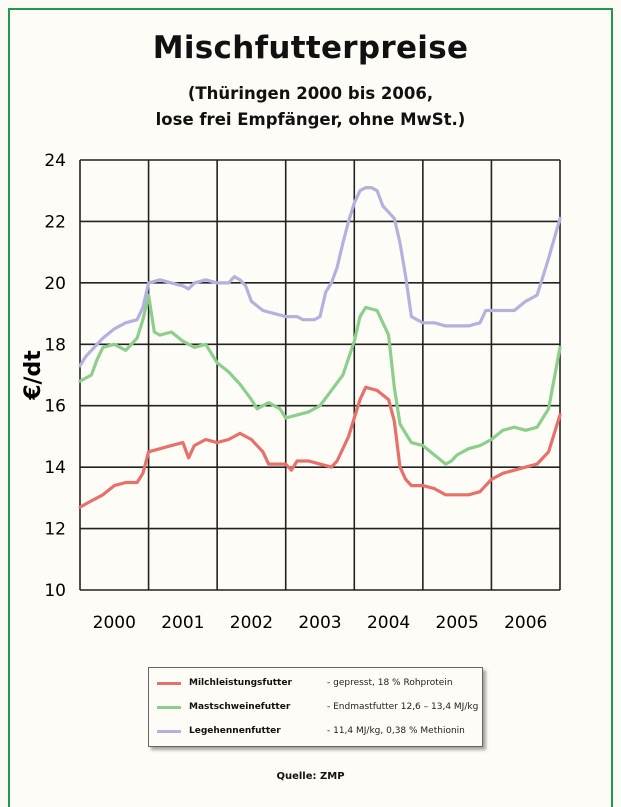 The width and height of the screenshot is (621, 807). What do you see at coordinates (55, 161) in the screenshot?
I see `y-tick-label: 24` at bounding box center [55, 161].